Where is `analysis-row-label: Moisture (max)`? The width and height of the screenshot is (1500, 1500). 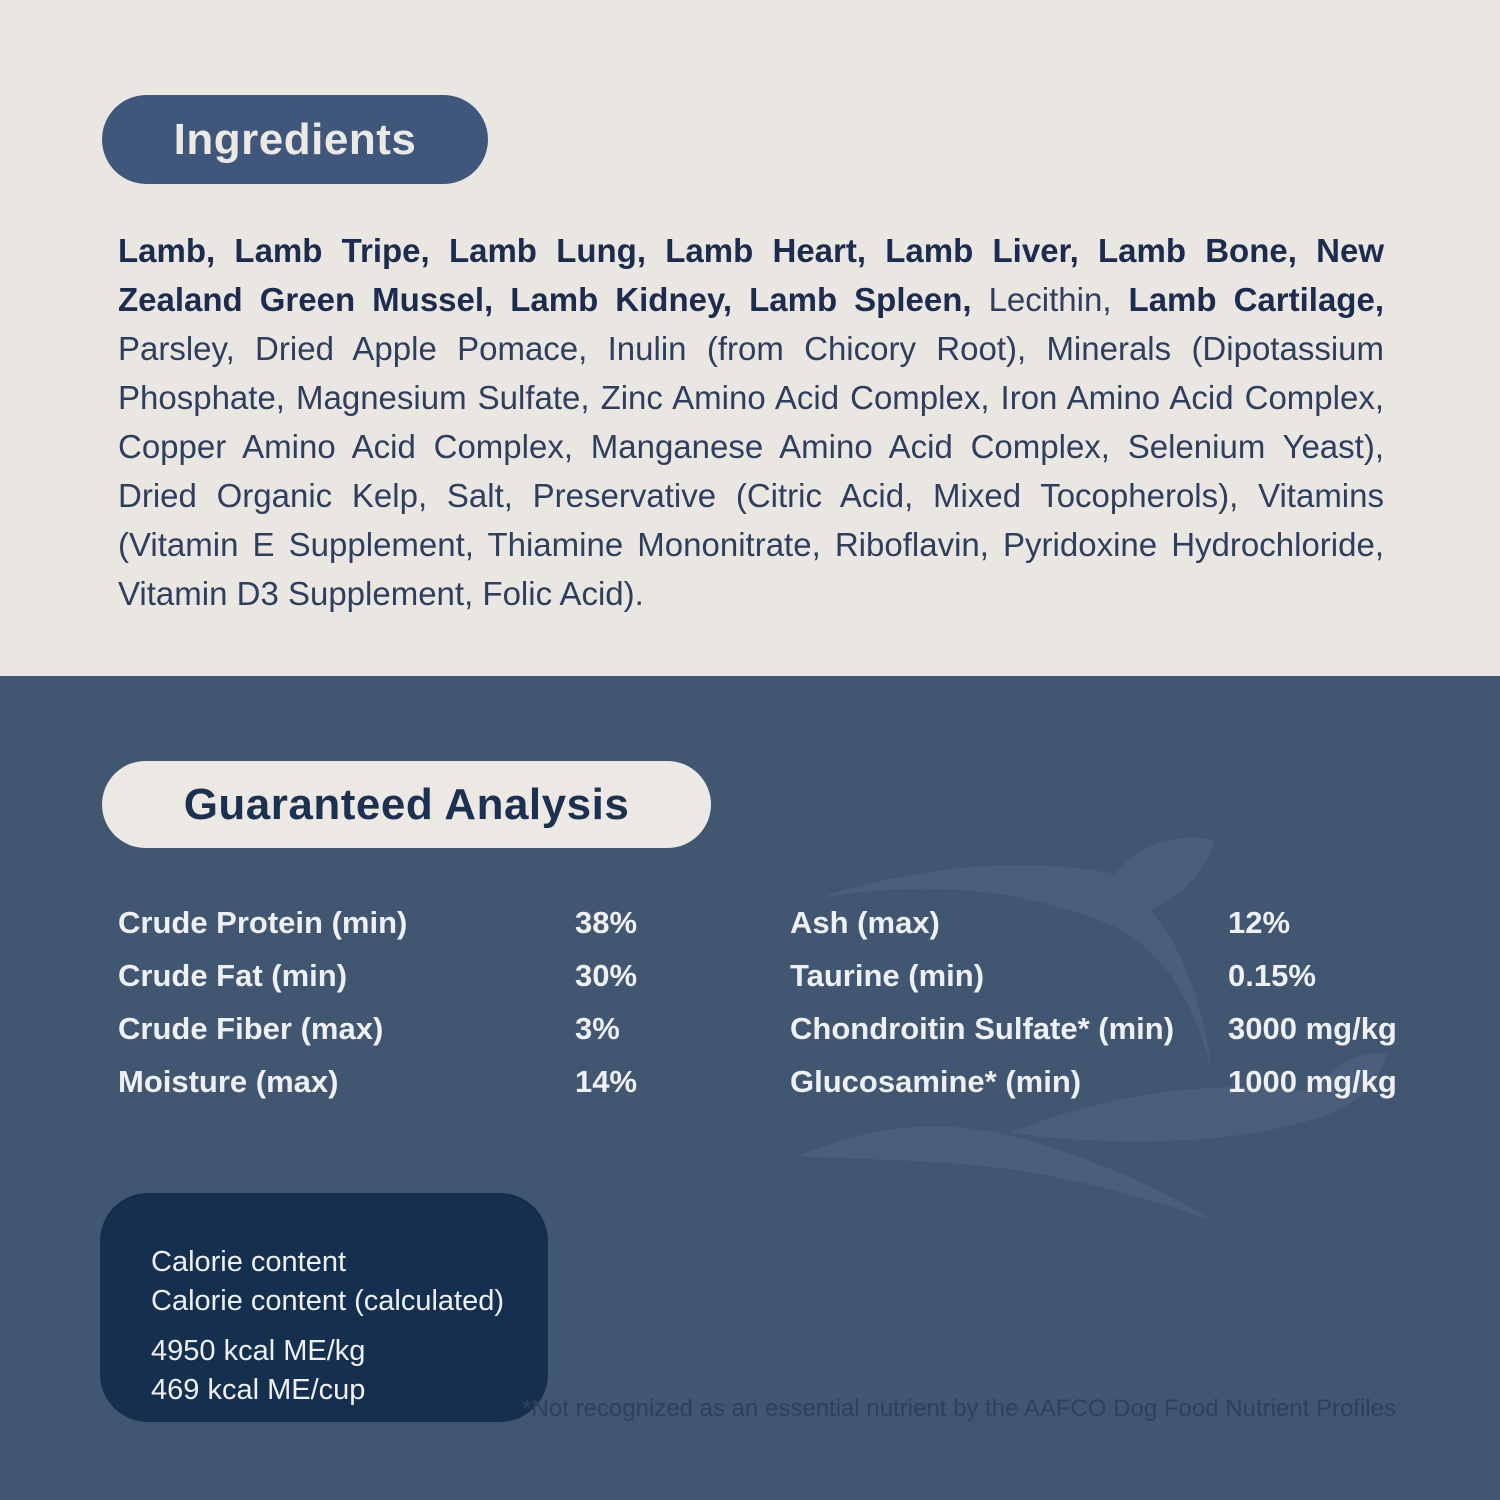 analysis-row-label: Moisture (max) is located at coordinates (228, 1081).